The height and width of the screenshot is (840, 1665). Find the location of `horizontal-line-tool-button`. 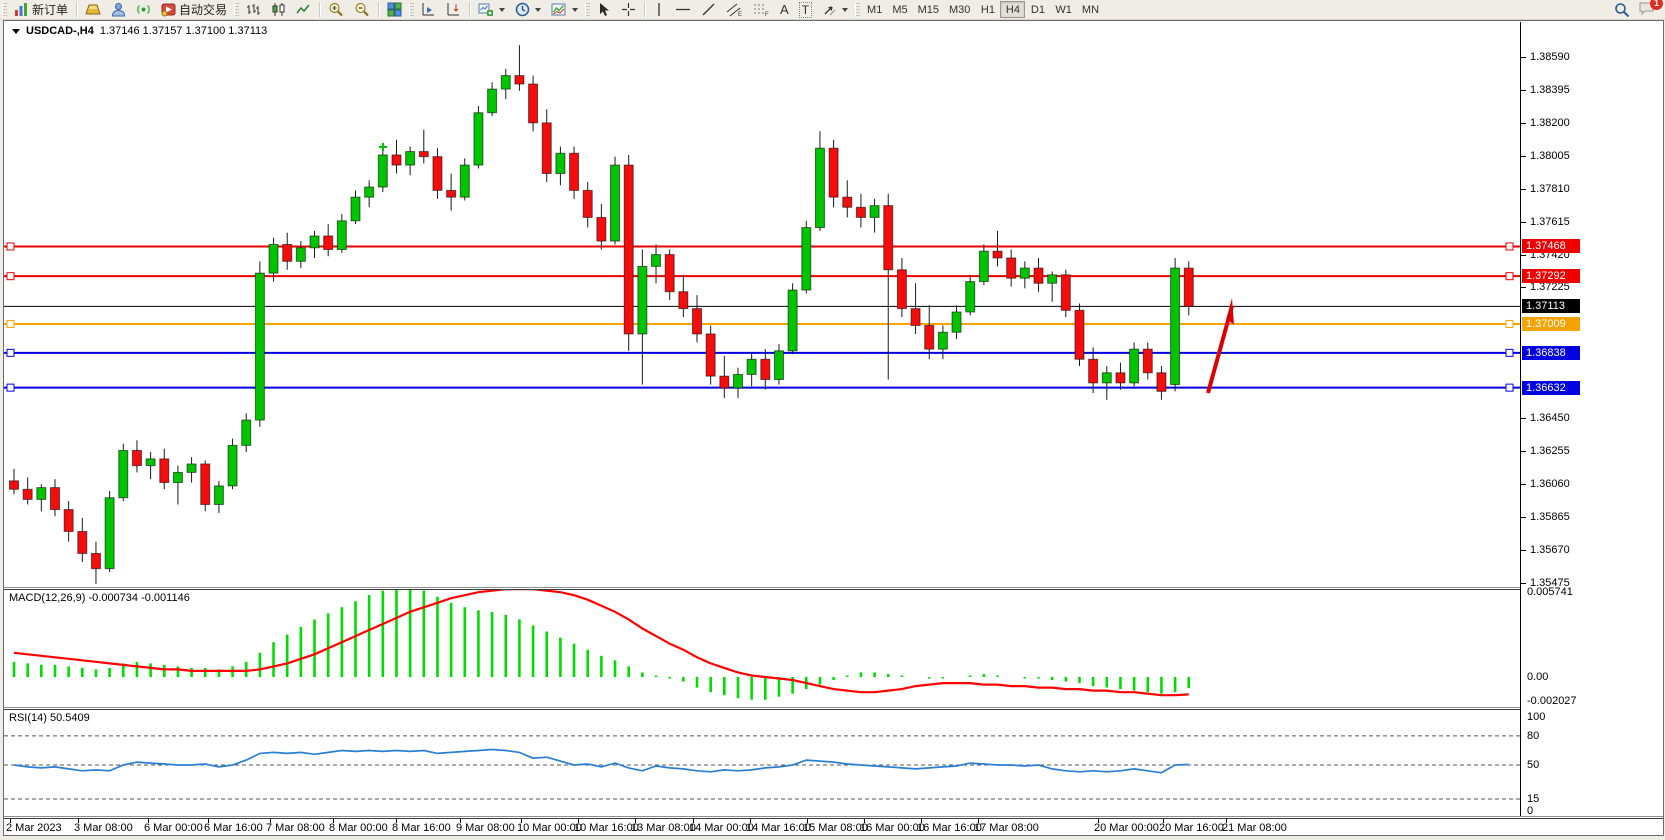

horizontal-line-tool-button is located at coordinates (683, 10).